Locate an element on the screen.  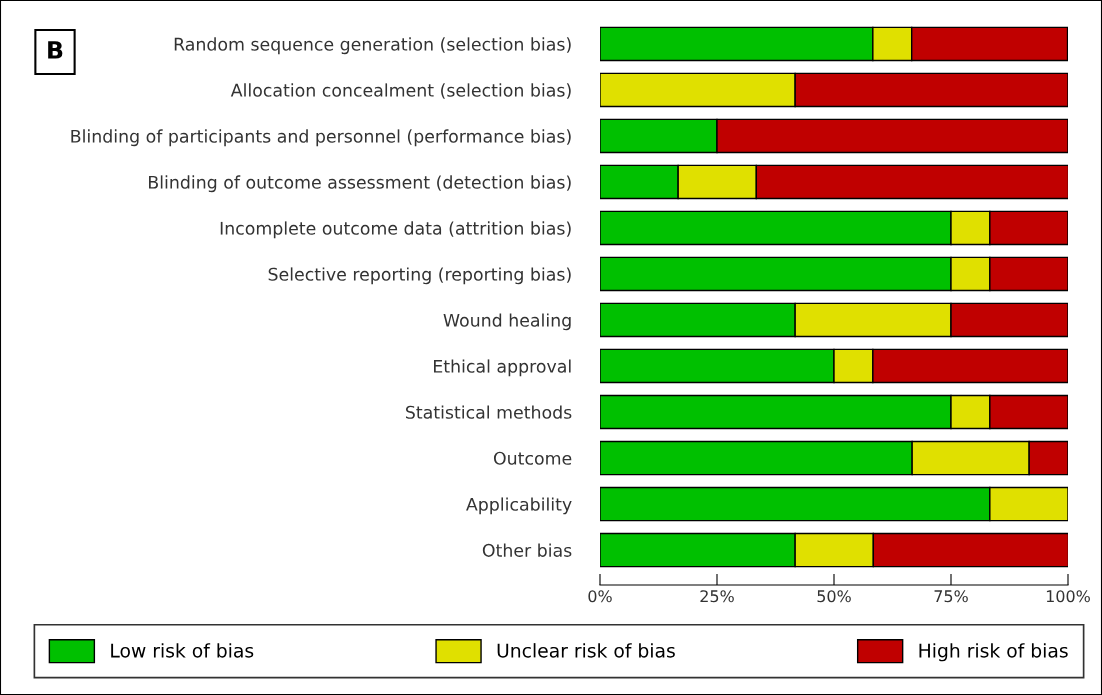
y-tick-label: Wound healing is located at coordinates (507, 322).